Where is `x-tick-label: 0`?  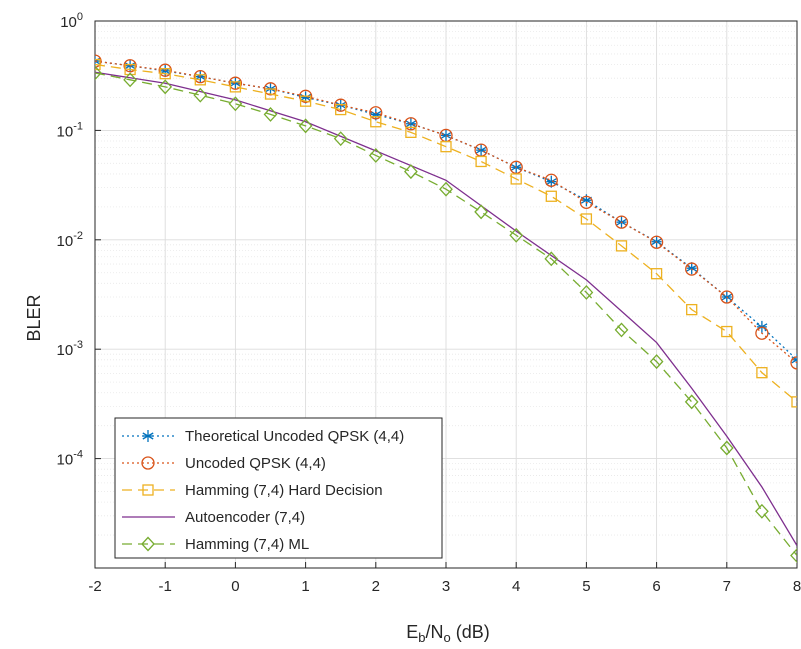
x-tick-label: 0 is located at coordinates (235, 586).